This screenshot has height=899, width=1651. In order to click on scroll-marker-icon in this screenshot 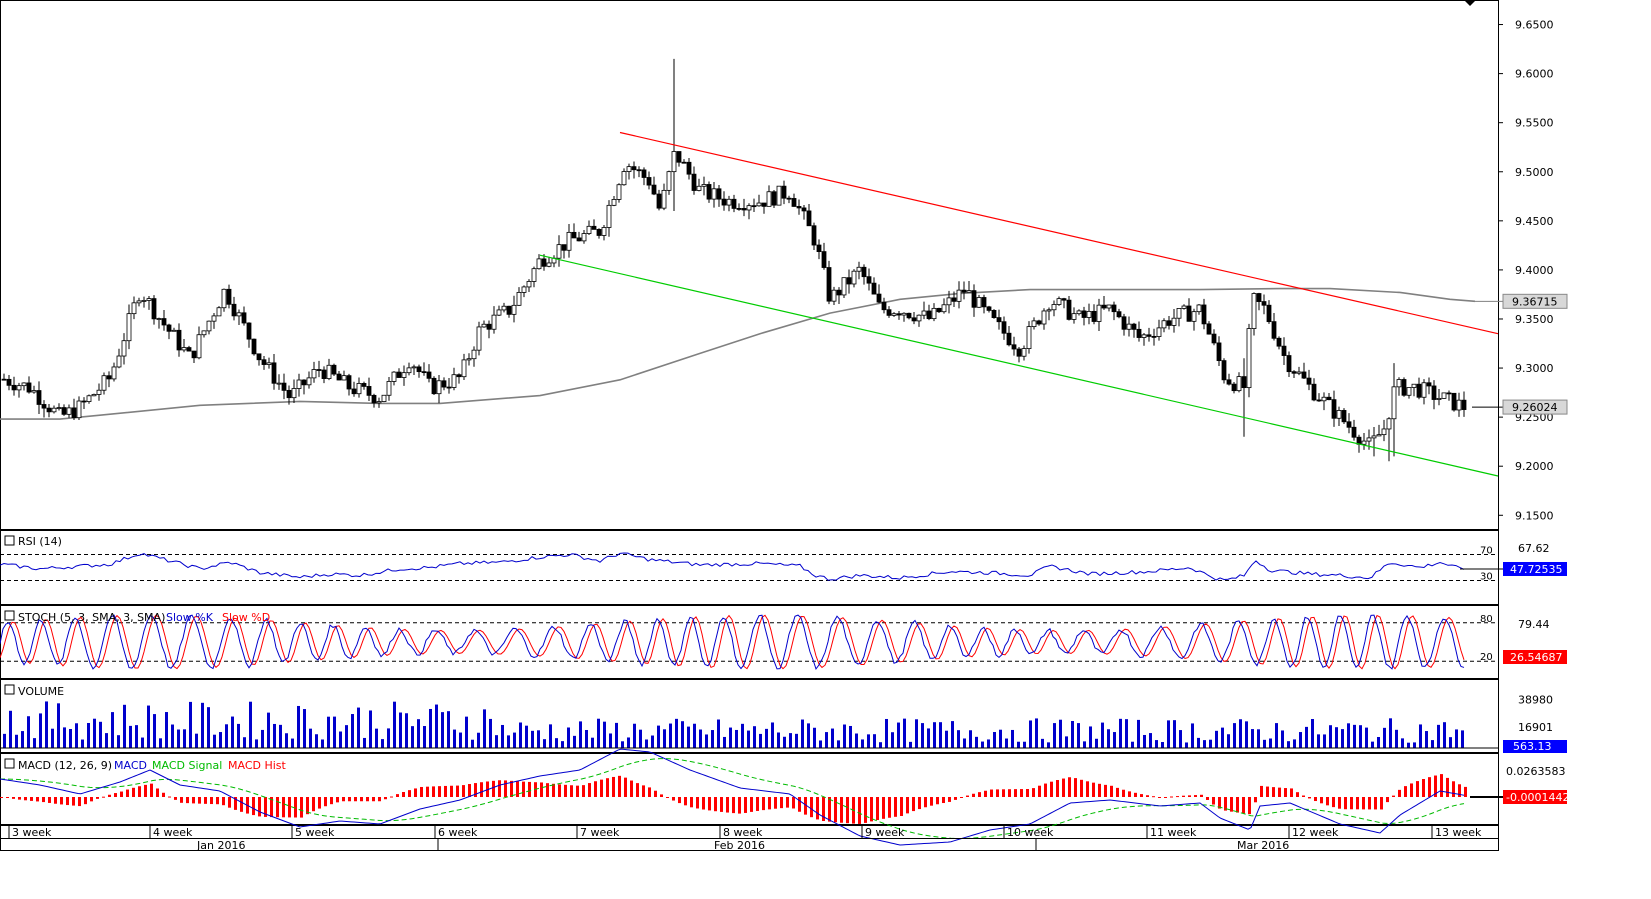, I will do `click(1470, 3)`.